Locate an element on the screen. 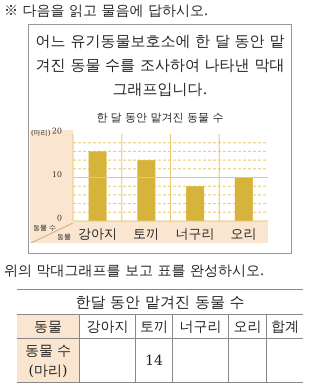 The width and height of the screenshot is (320, 383). text: ※ 다음을 읽고 물음에 답하시오. is located at coordinates (106, 11).